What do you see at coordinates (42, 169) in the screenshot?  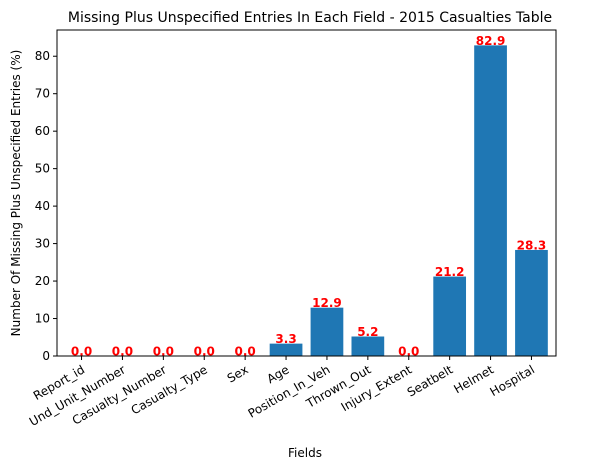 I see `y-tick-label: 50` at bounding box center [42, 169].